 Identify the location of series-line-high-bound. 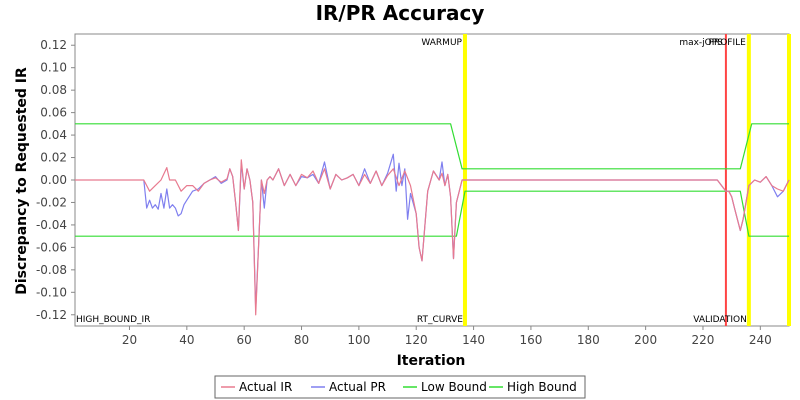
(432, 146).